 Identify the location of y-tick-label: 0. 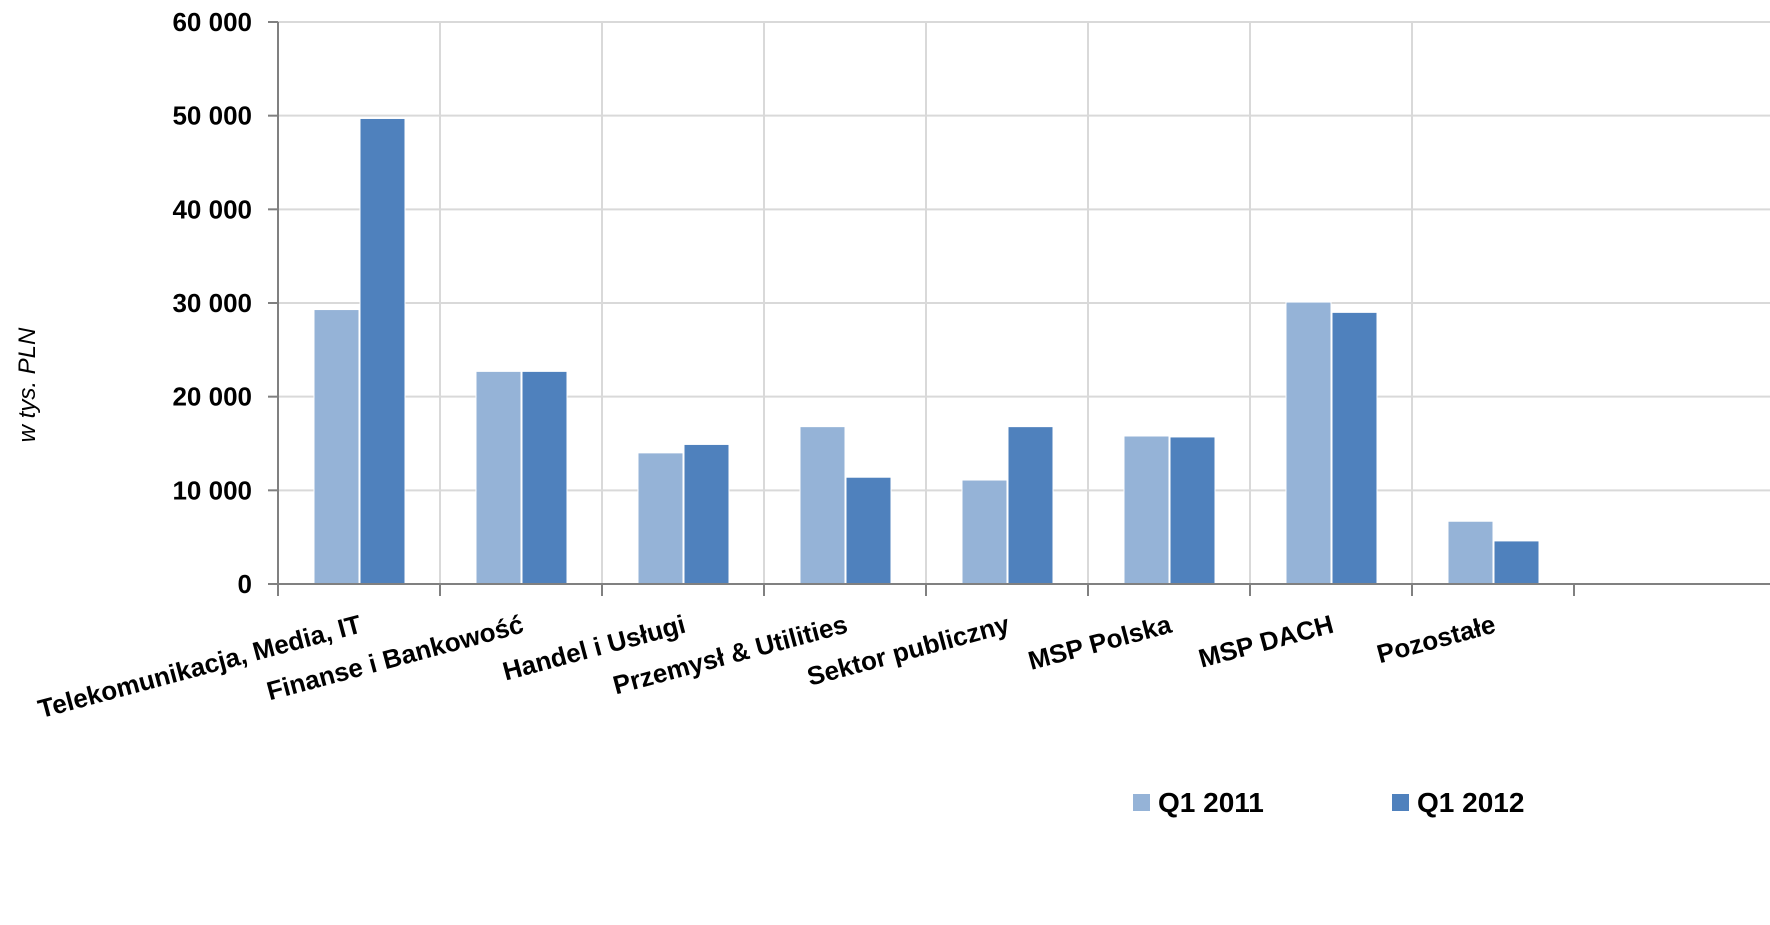
(245, 584).